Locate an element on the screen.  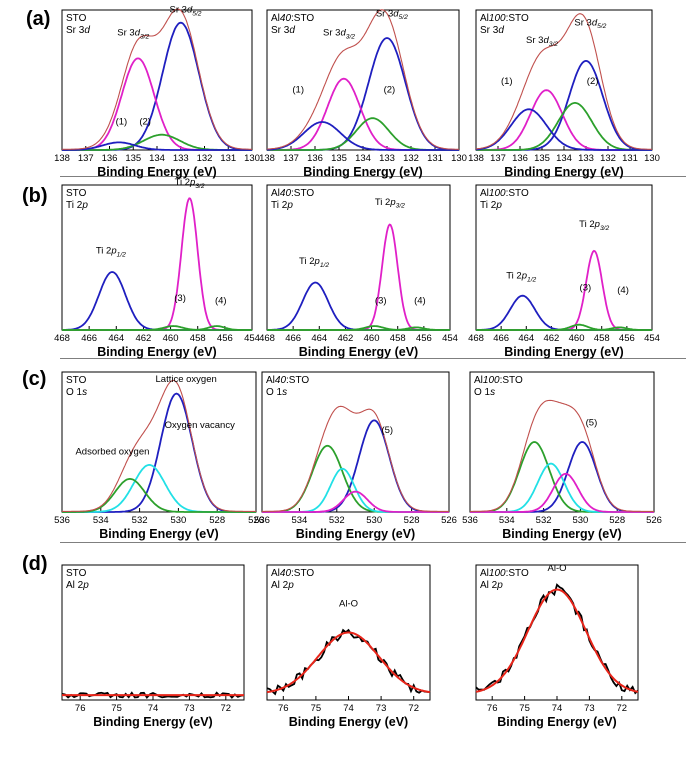
series-adsorbed-oxygen is located at coordinates (159, 495).